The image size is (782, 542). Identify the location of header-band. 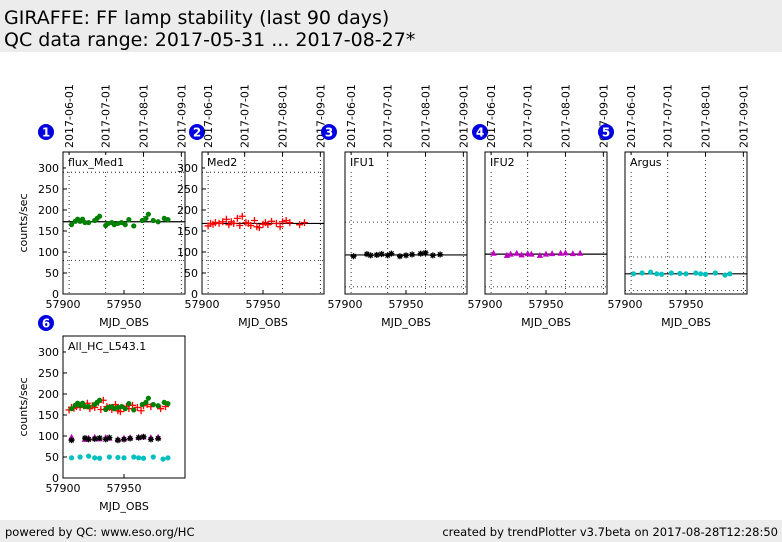
(391, 26).